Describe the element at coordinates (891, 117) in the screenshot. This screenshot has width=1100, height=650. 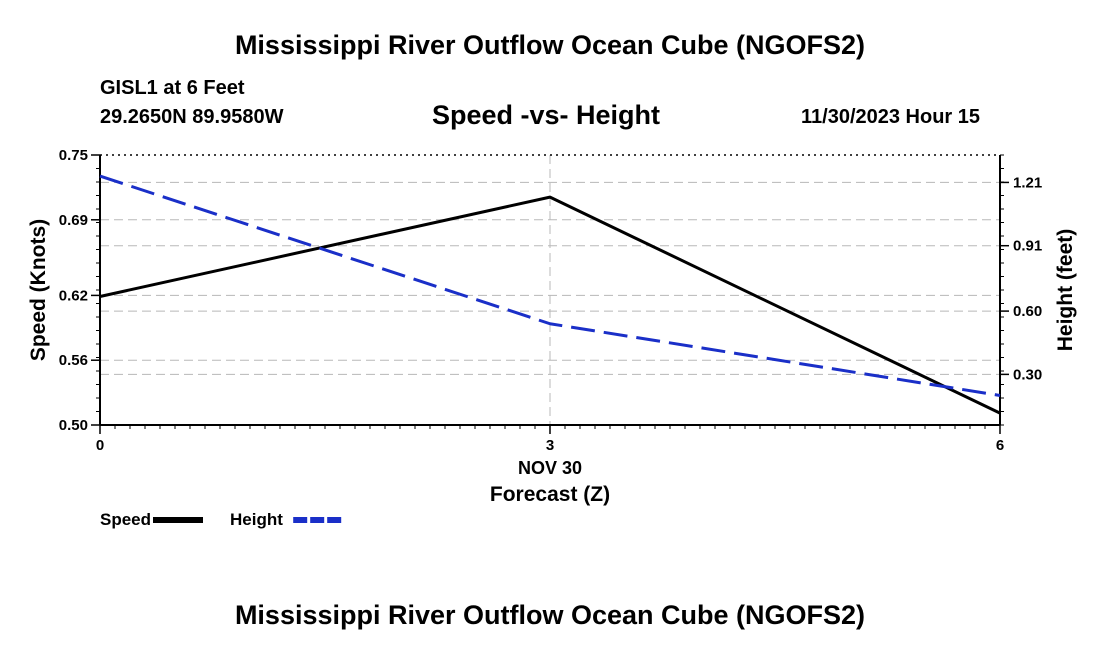
I see `forecast-datetime: 11/30/2023 Hour 15` at that location.